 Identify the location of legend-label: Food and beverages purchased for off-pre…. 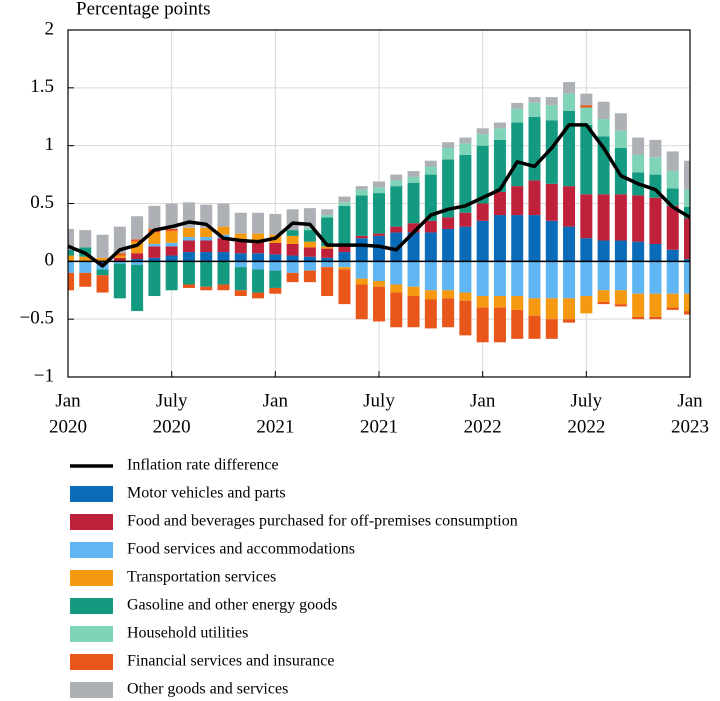
(322, 521).